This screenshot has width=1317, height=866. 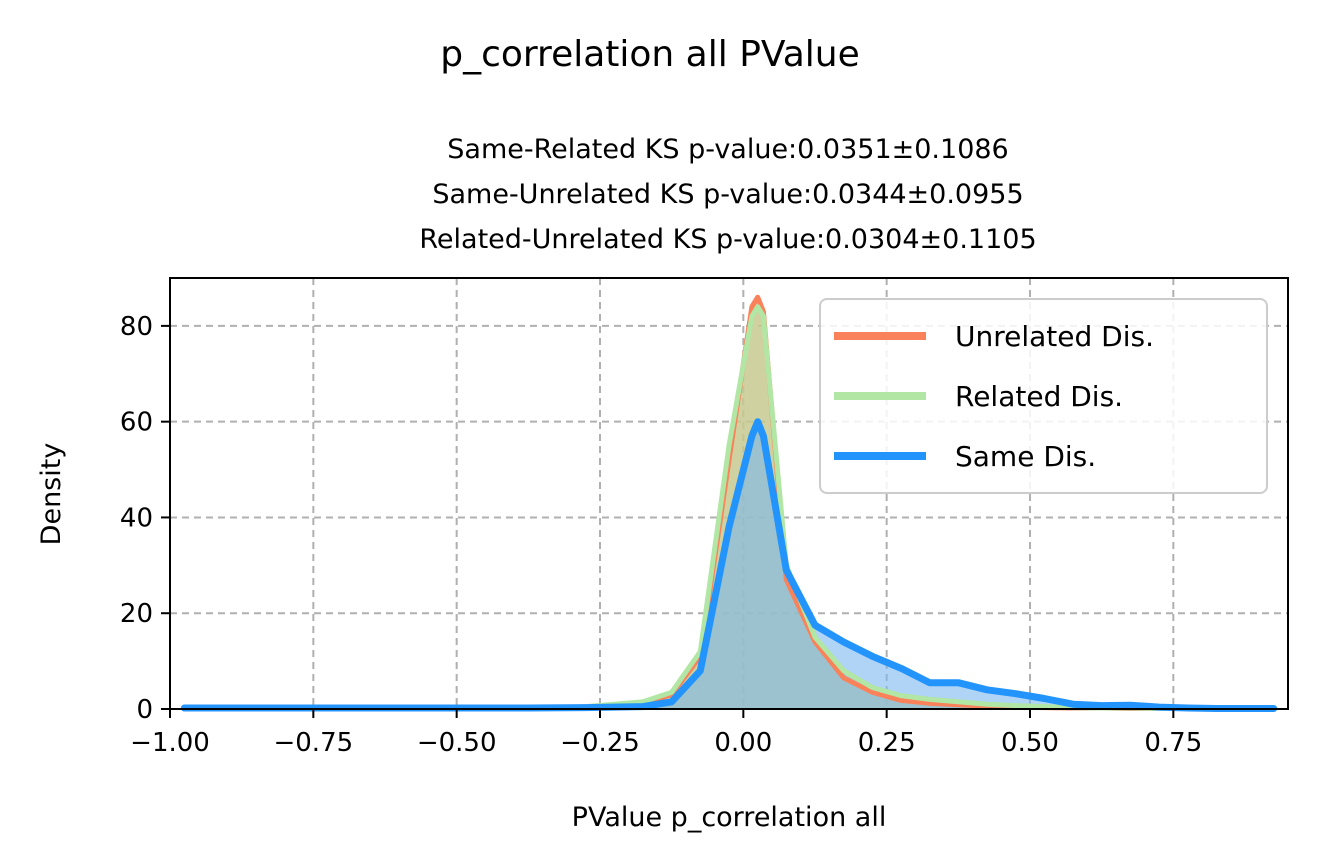 I want to click on legend-label-related: Related Dis., so click(x=1039, y=396).